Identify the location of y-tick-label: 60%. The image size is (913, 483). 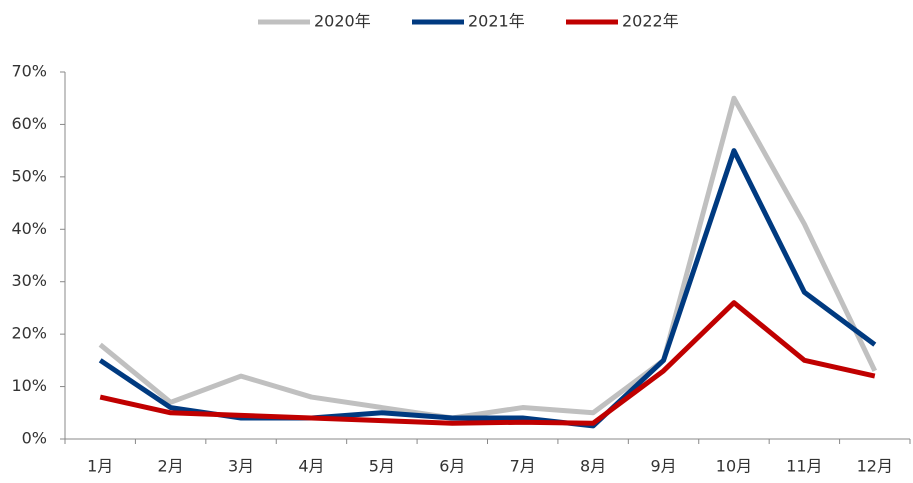
(29, 123).